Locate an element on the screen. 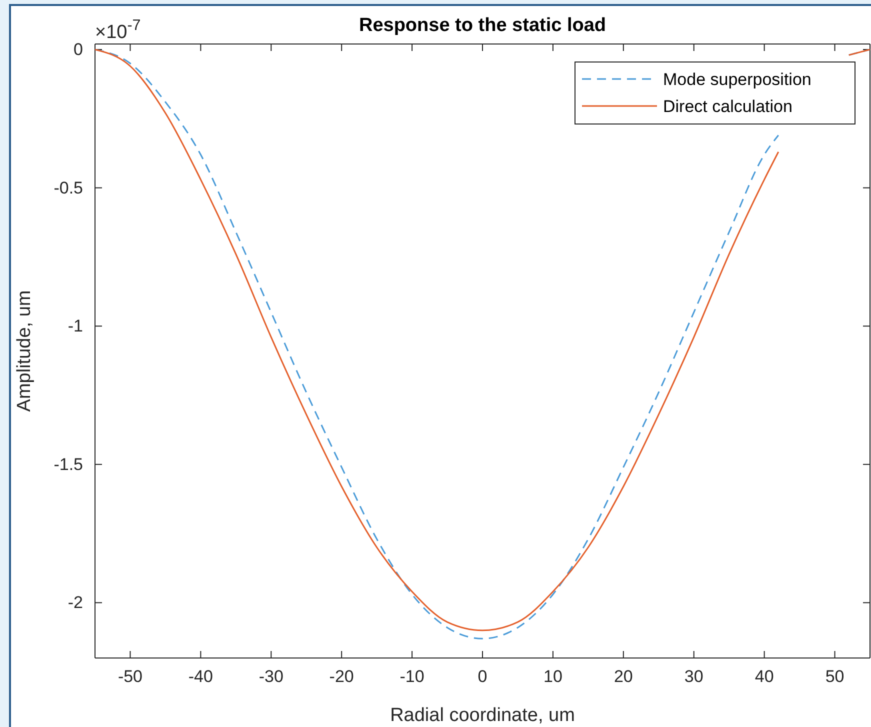 The width and height of the screenshot is (871, 727). x-tick-label: -20 is located at coordinates (341, 676).